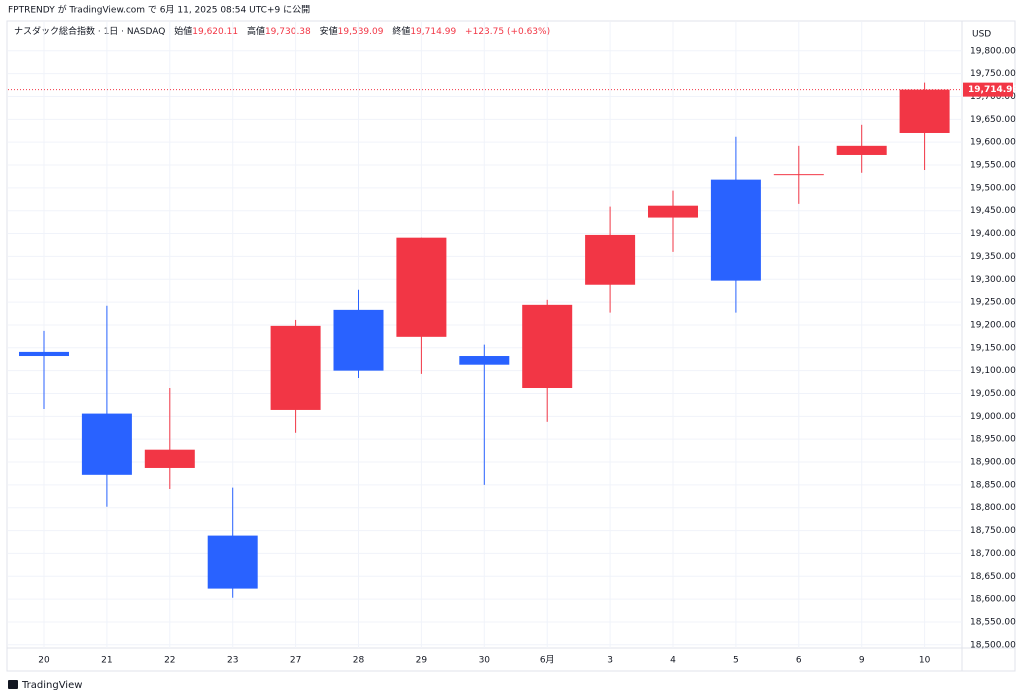 The image size is (1024, 697). I want to click on y-tick-label: 19,250.00, so click(993, 303).